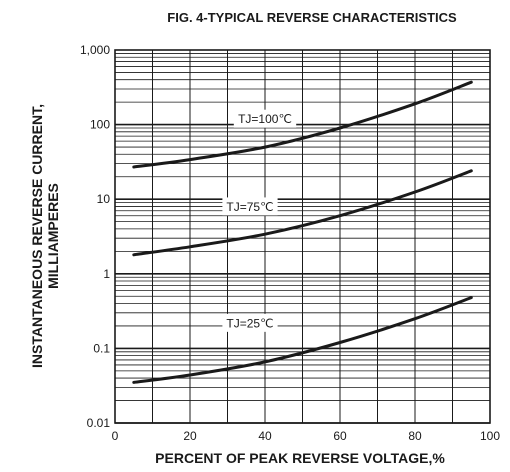 The image size is (510, 472). What do you see at coordinates (115, 436) in the screenshot?
I see `x-tick-label: 0` at bounding box center [115, 436].